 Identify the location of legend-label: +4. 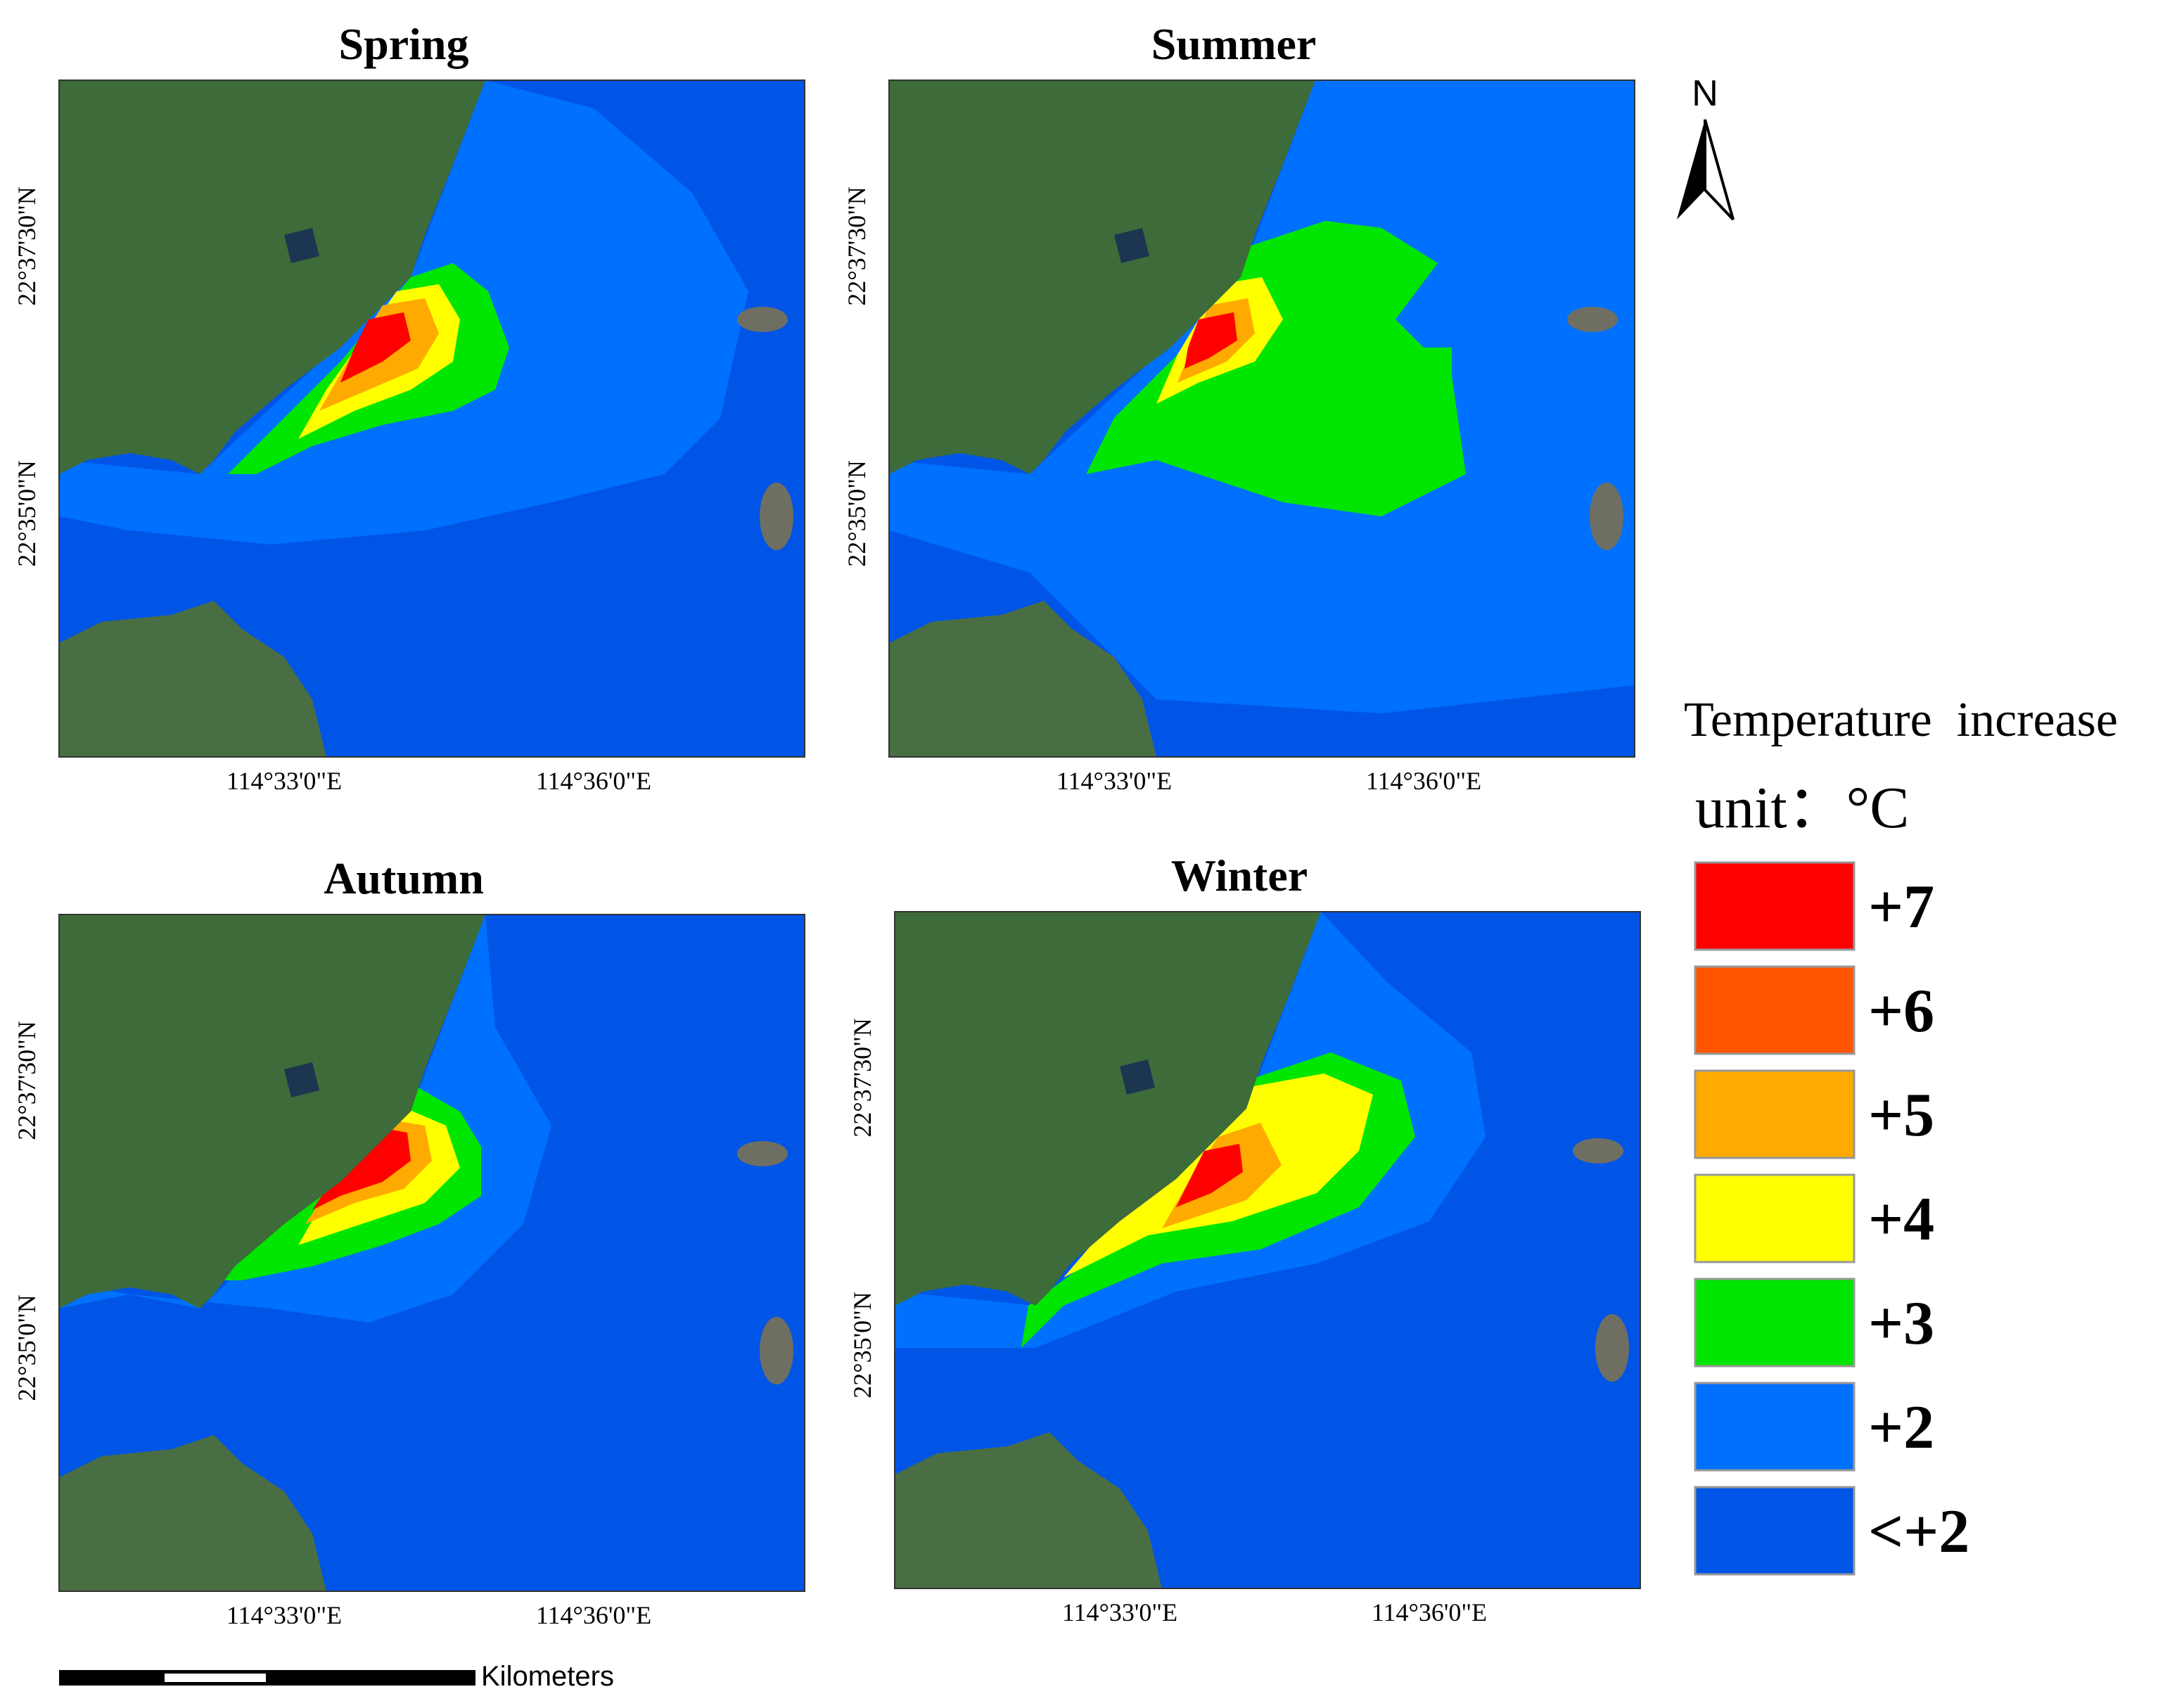
(1901, 1220).